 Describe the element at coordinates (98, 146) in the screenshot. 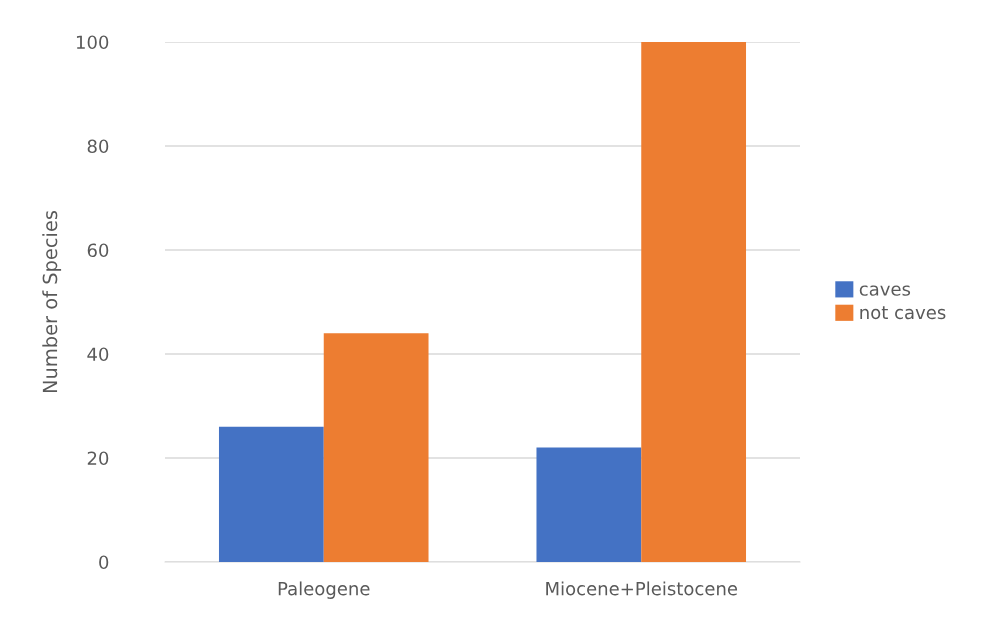

I see `y-tick-label: 80` at that location.